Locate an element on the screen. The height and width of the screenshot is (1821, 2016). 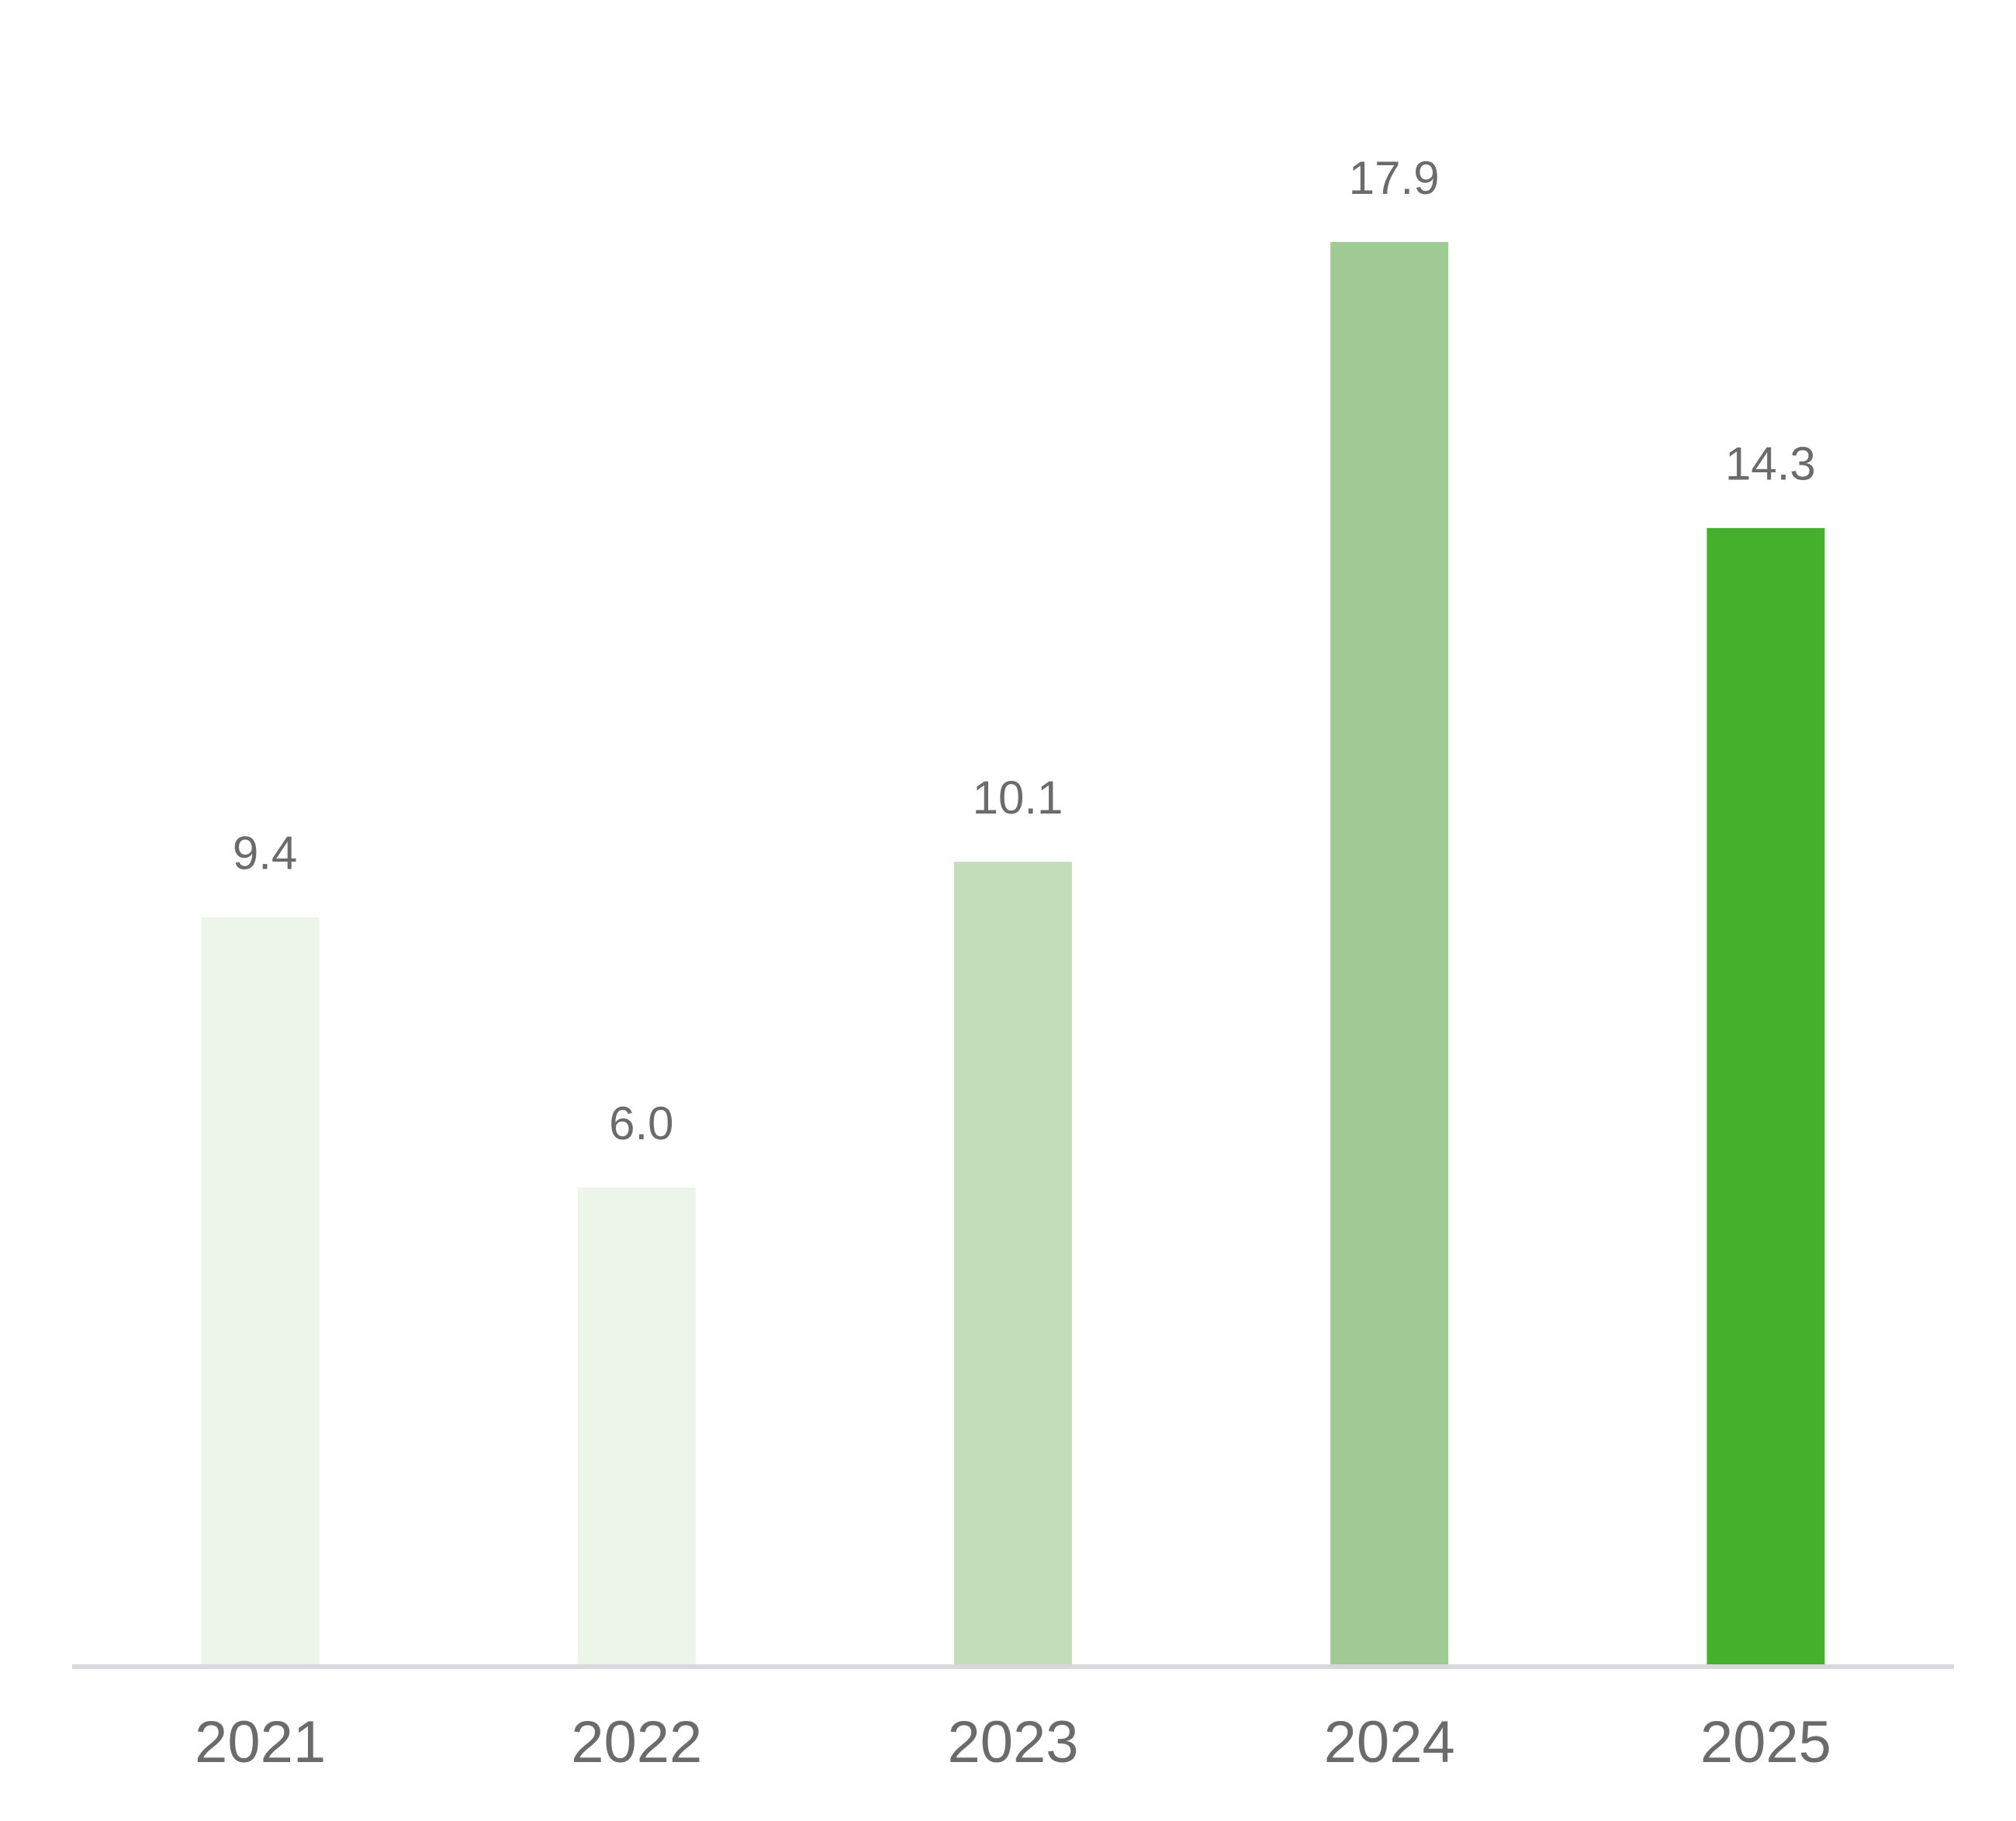
value-label: 9.4 is located at coordinates (265, 853).